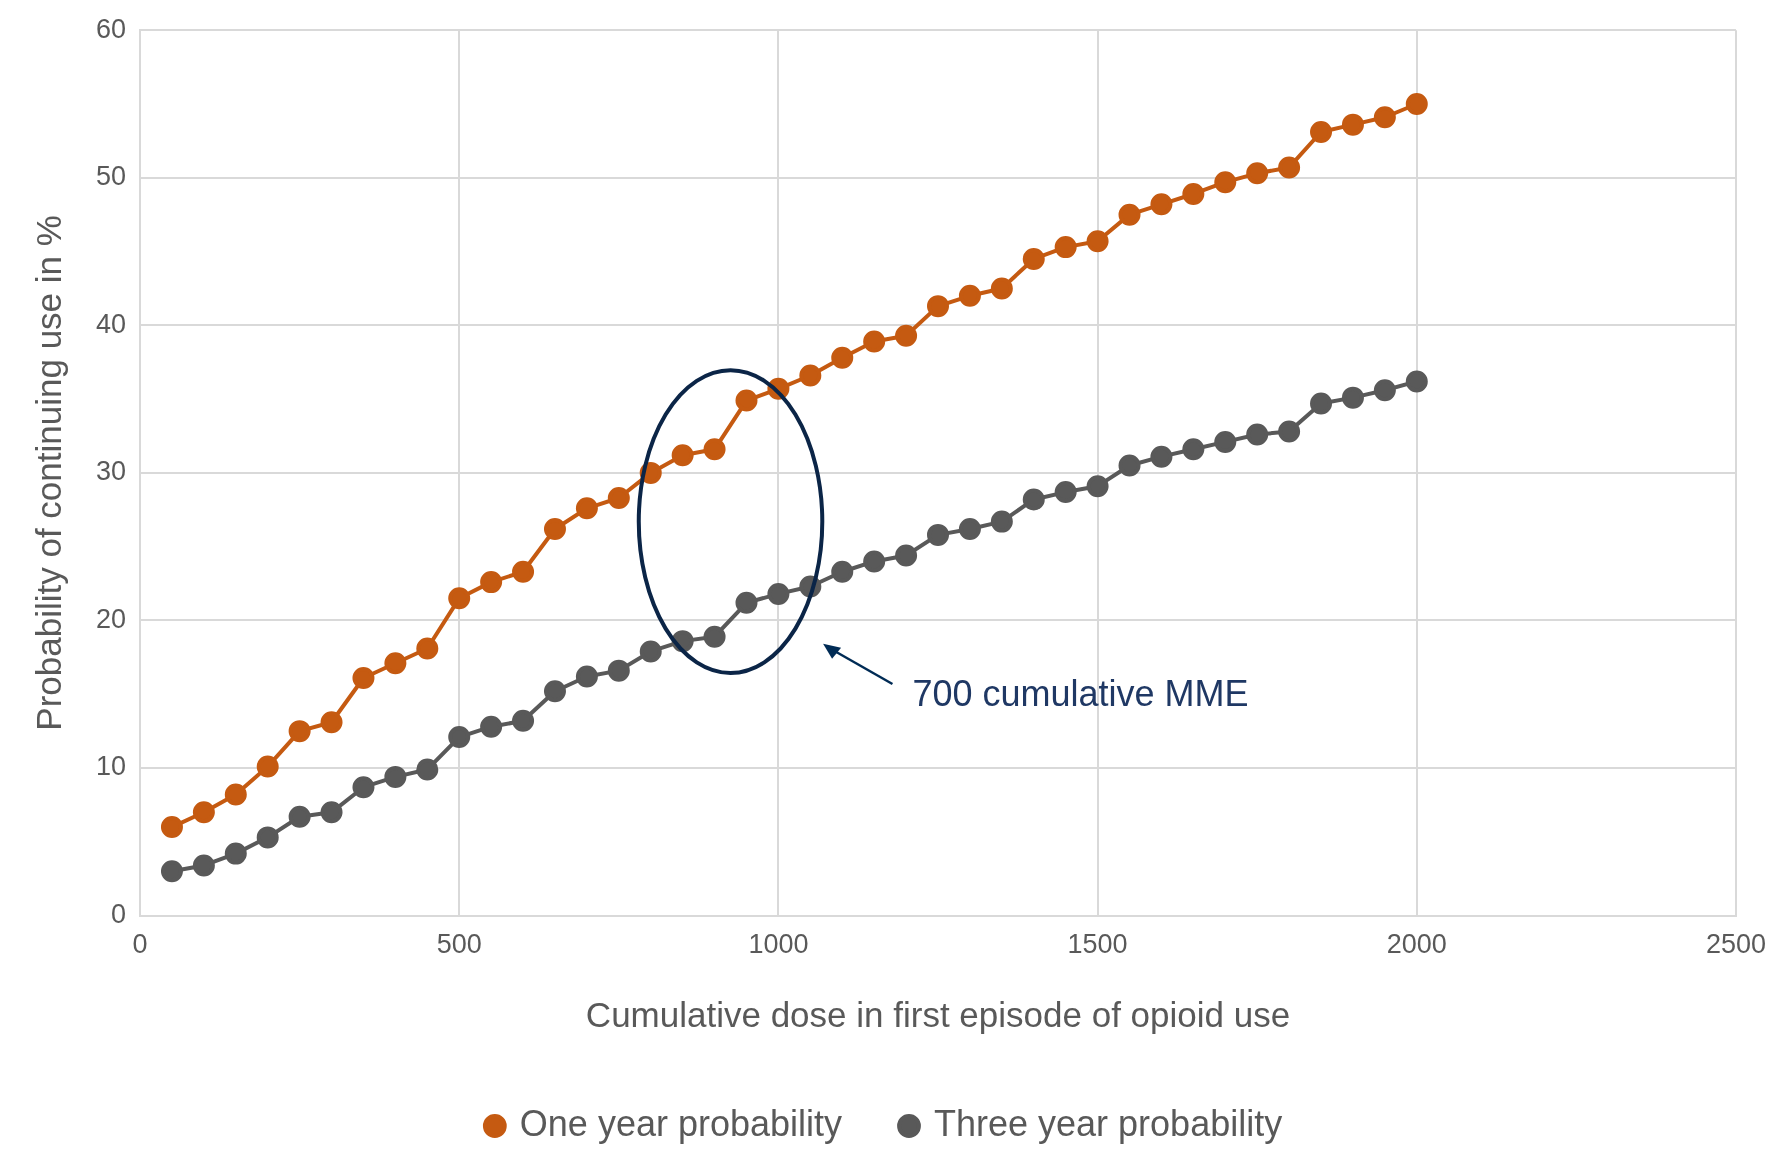  Describe the element at coordinates (111, 176) in the screenshot. I see `y-tick-label: 50` at that location.